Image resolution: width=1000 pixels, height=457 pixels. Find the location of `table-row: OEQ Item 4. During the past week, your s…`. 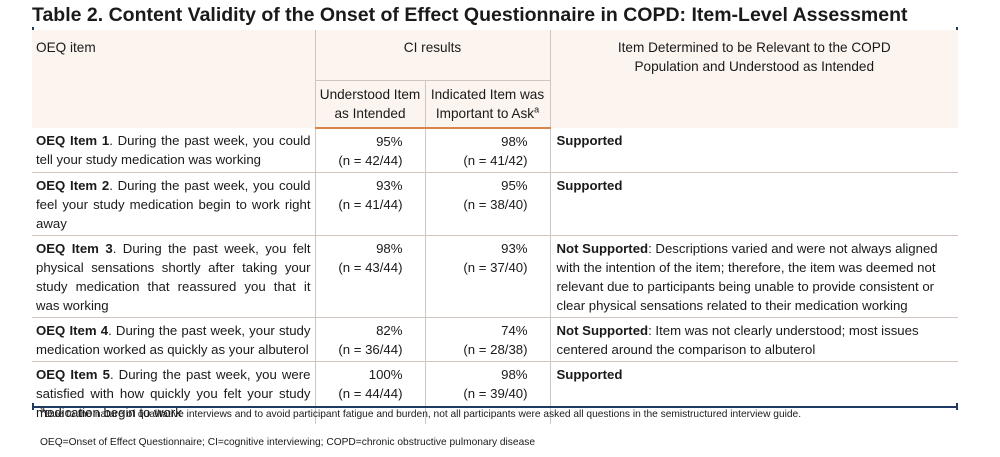

table-row: OEQ Item 4. During the past week, your s… is located at coordinates (495, 339).